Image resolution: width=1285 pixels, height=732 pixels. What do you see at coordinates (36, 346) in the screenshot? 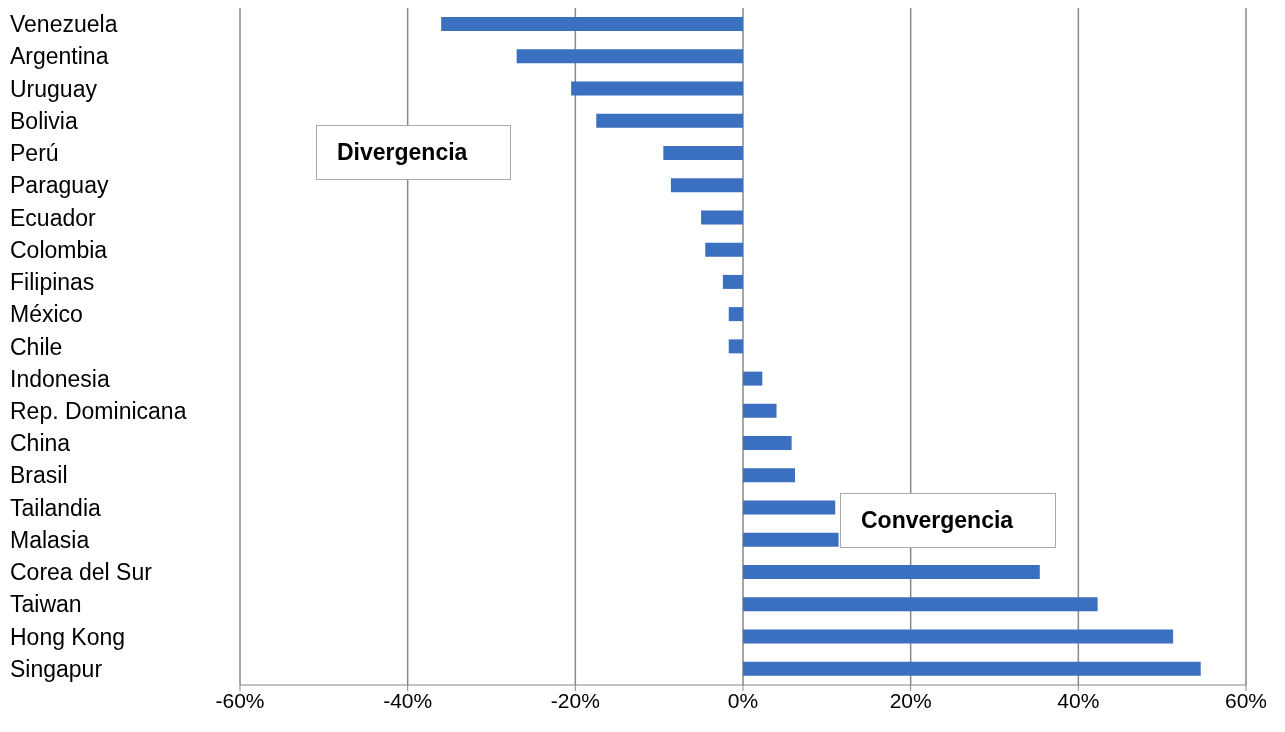
I see `y-tick-label: Chile` at bounding box center [36, 346].